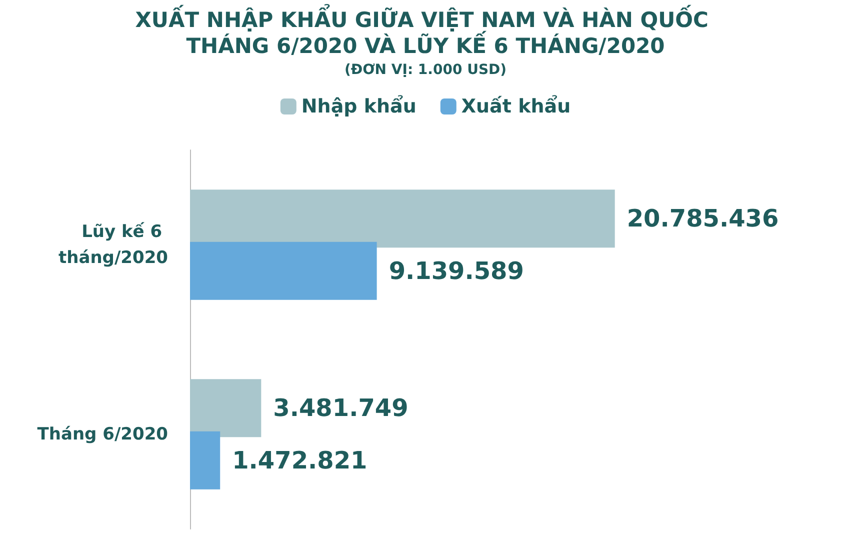 This screenshot has height=539, width=851. What do you see at coordinates (102, 434) in the screenshot?
I see `y-tick-label: Tháng 6/2020` at bounding box center [102, 434].